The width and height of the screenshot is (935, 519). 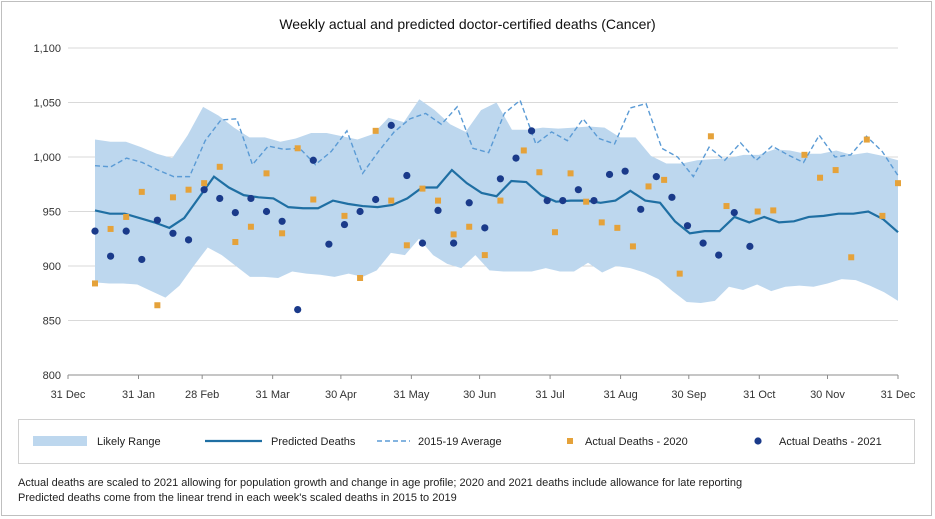 I want to click on y-tick-label: 1,100, so click(x=47, y=49).